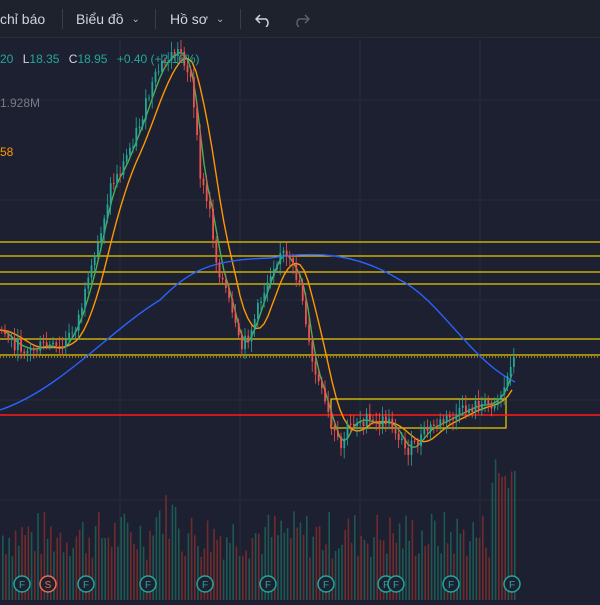  What do you see at coordinates (158, 59) in the screenshot?
I see `change-value: +0.40 (+2.16%)` at bounding box center [158, 59].